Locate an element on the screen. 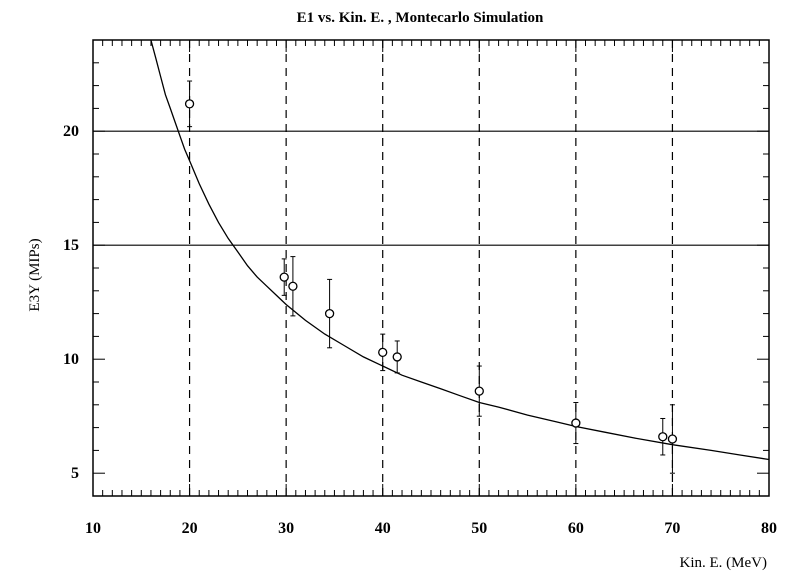  x-tick-label: 70 is located at coordinates (672, 528).